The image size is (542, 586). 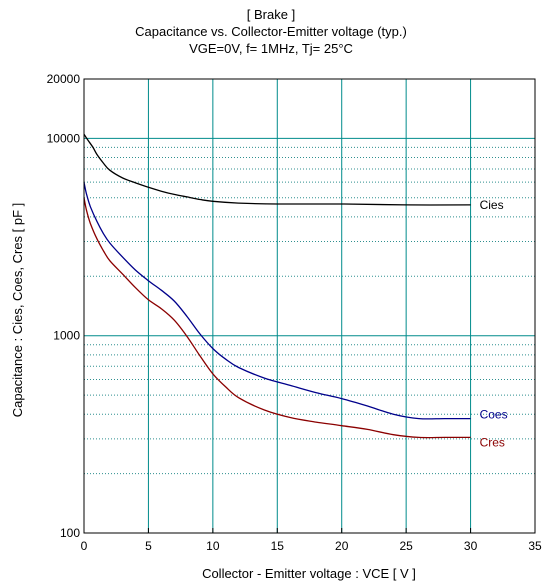 I want to click on x-tick-label: 35, so click(x=535, y=546).